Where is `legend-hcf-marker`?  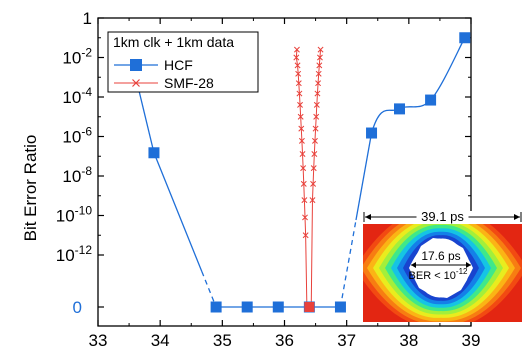
legend-hcf-marker is located at coordinates (136, 65).